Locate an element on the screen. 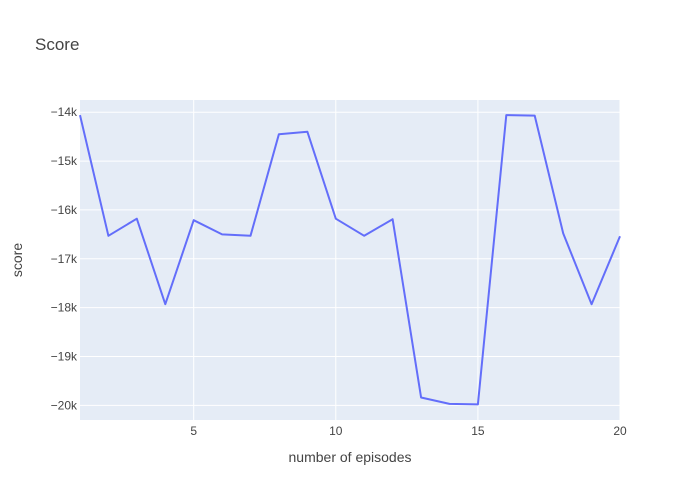 The image size is (700, 500). y-axis-ticks: −14k −15k −16k −17k −18k −19k −20k is located at coordinates (64, 258).